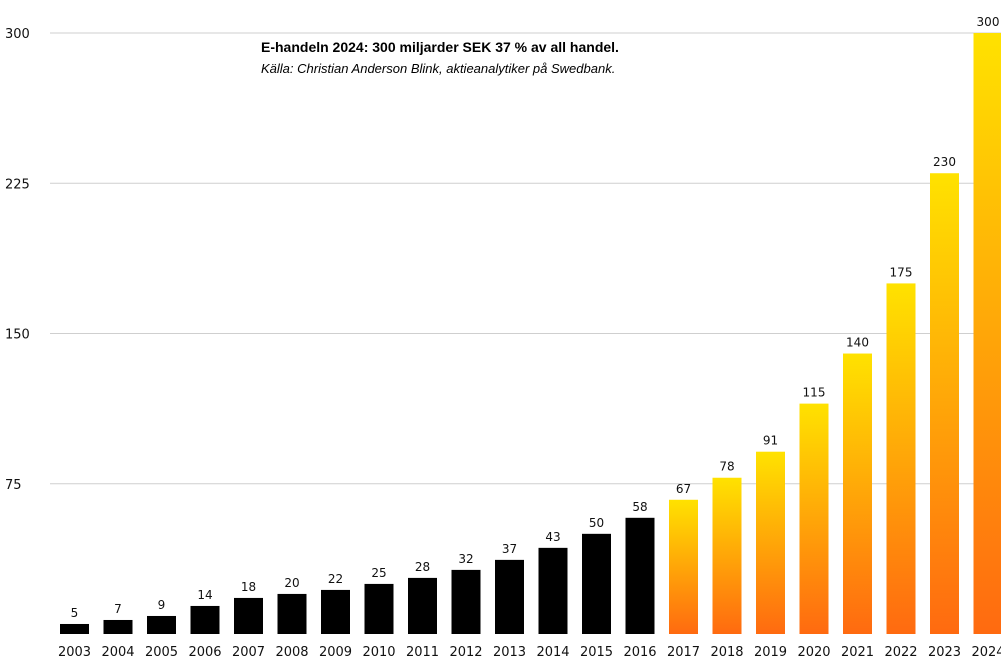 The width and height of the screenshot is (1001, 662). What do you see at coordinates (683, 566) in the screenshot?
I see `bar-2017` at bounding box center [683, 566].